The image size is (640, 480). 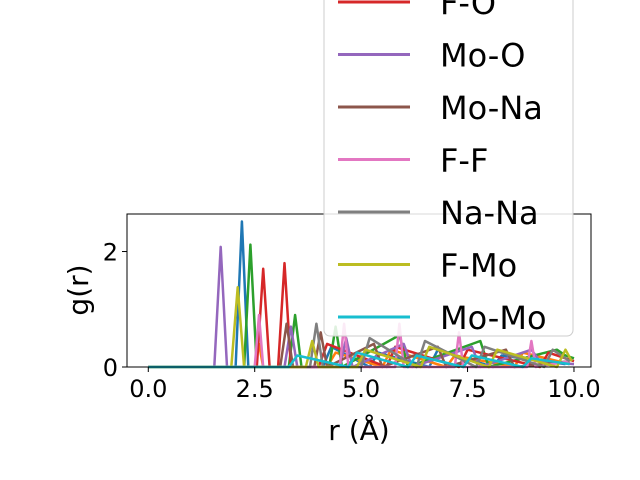 I want to click on legend-label: Mo-Na, so click(x=491, y=108).